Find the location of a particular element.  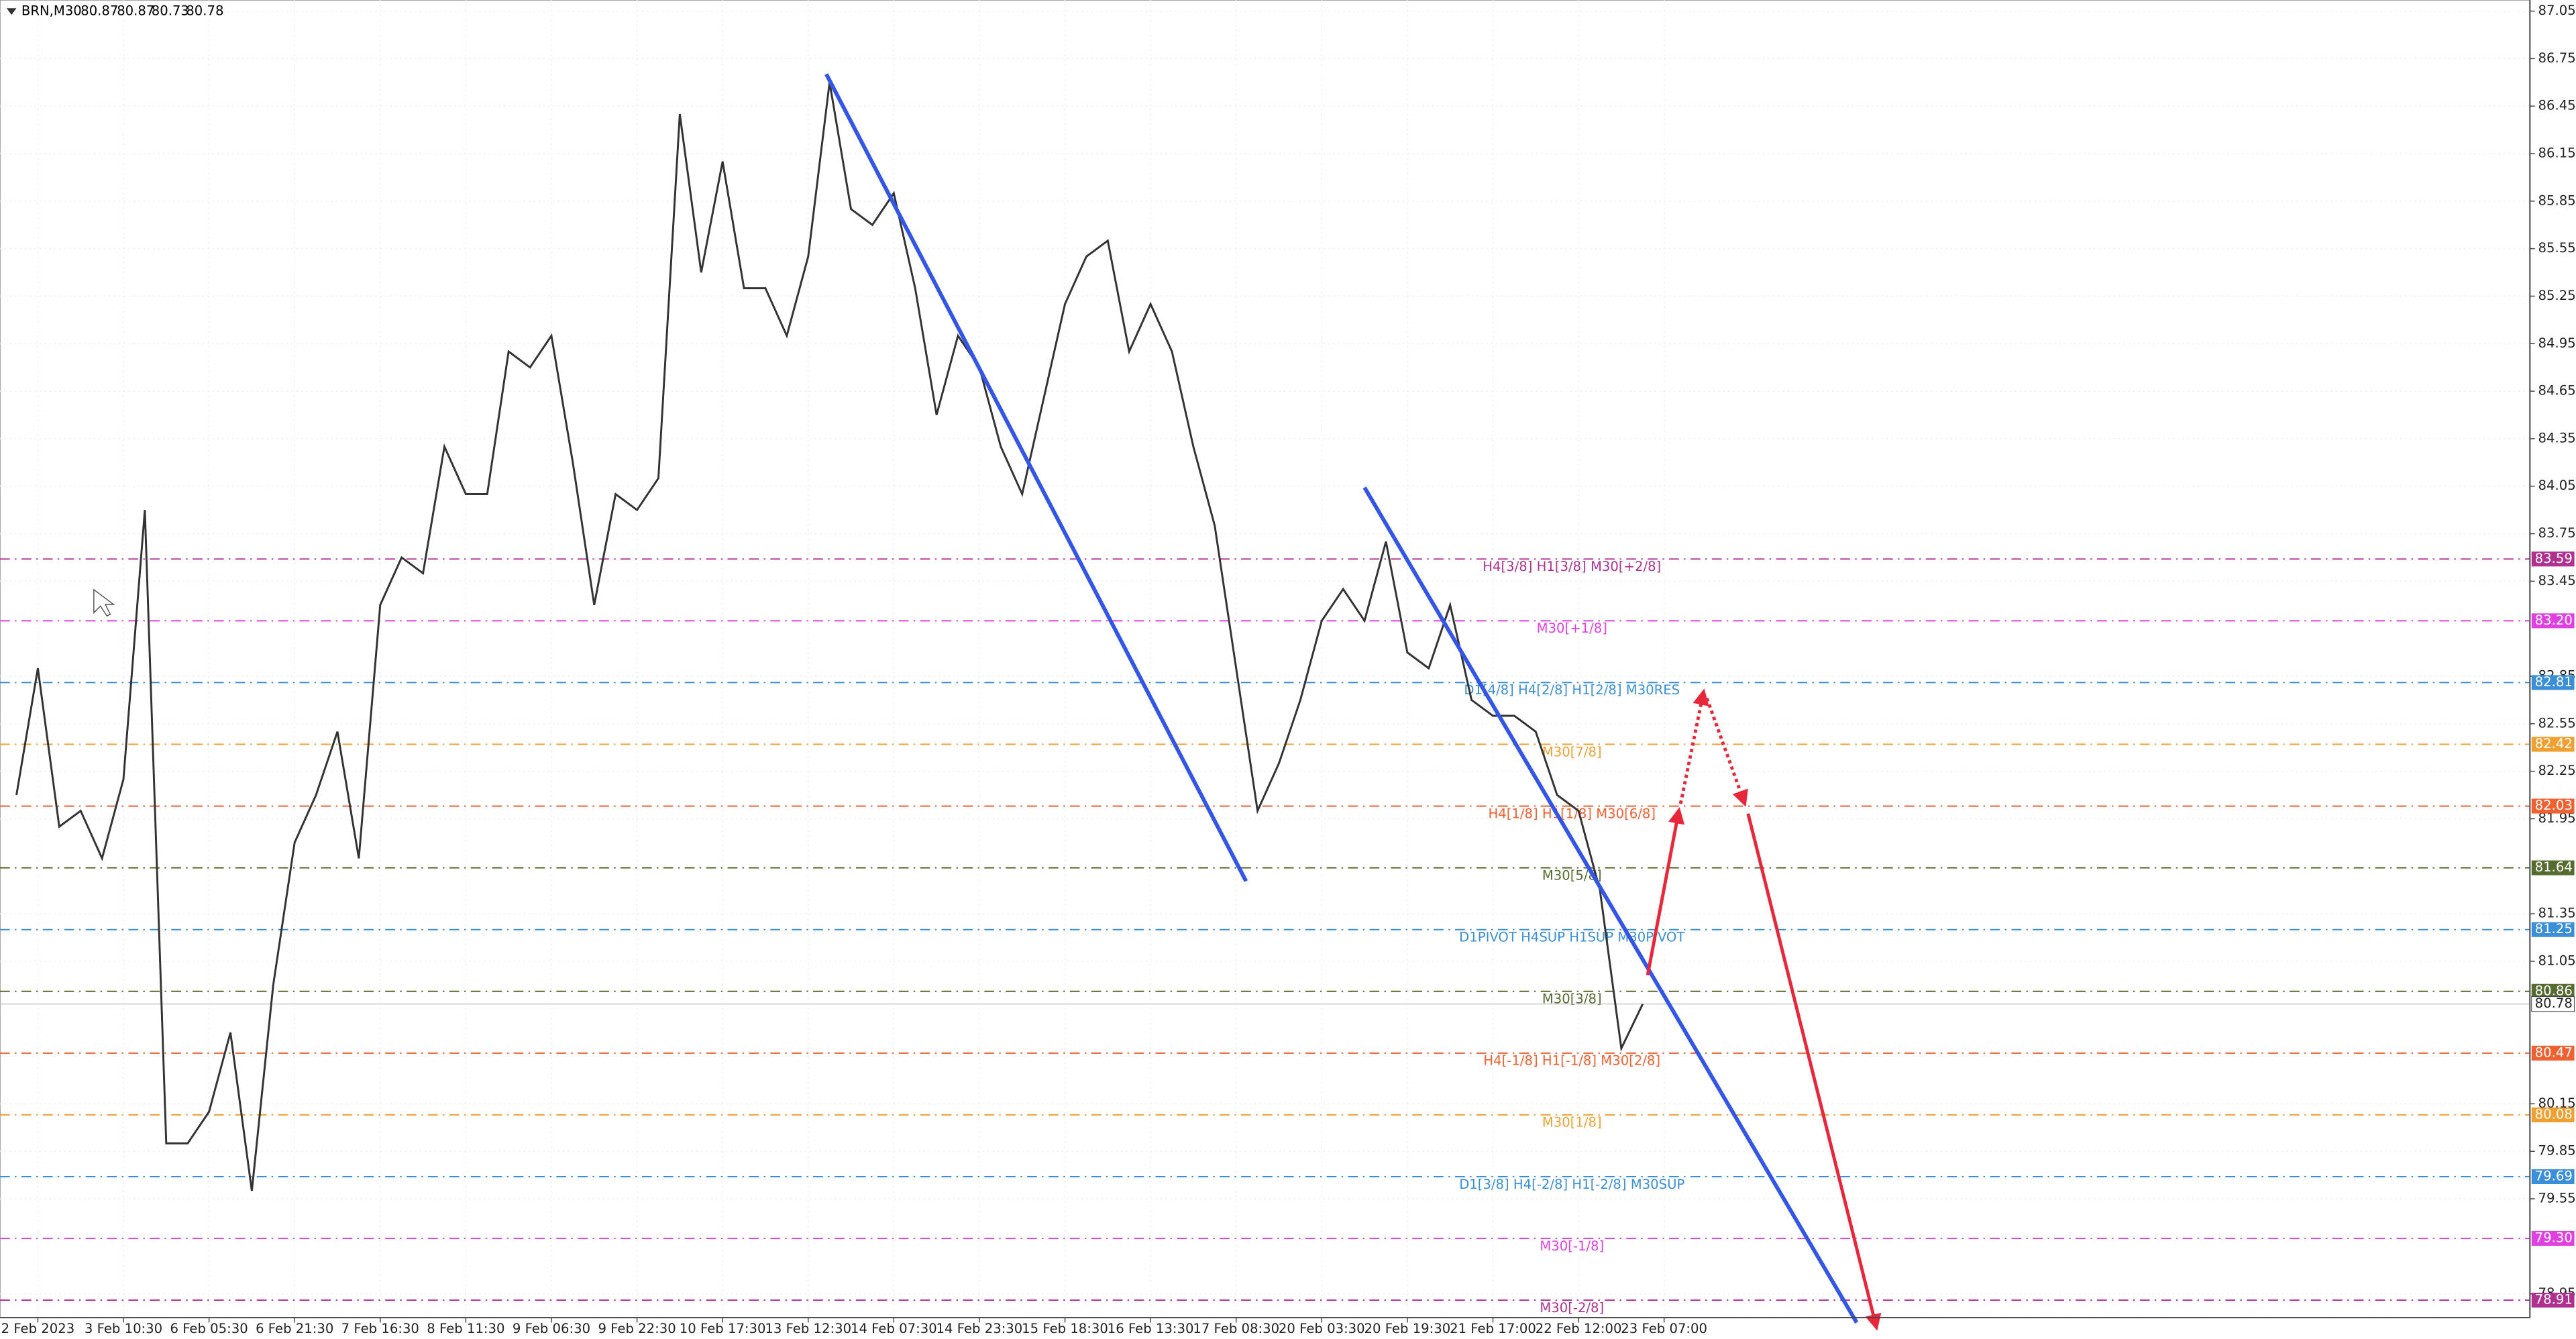

level-label: H4[3/8] H1[3/8] M30[+2/8] is located at coordinates (1572, 566).